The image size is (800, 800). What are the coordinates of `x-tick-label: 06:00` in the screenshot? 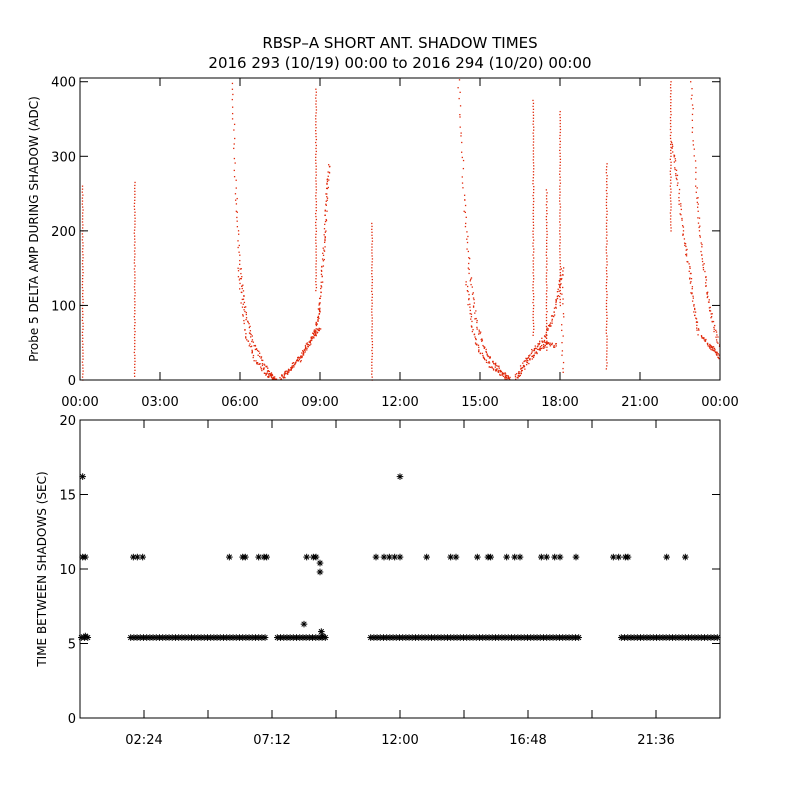 It's located at (239, 402).